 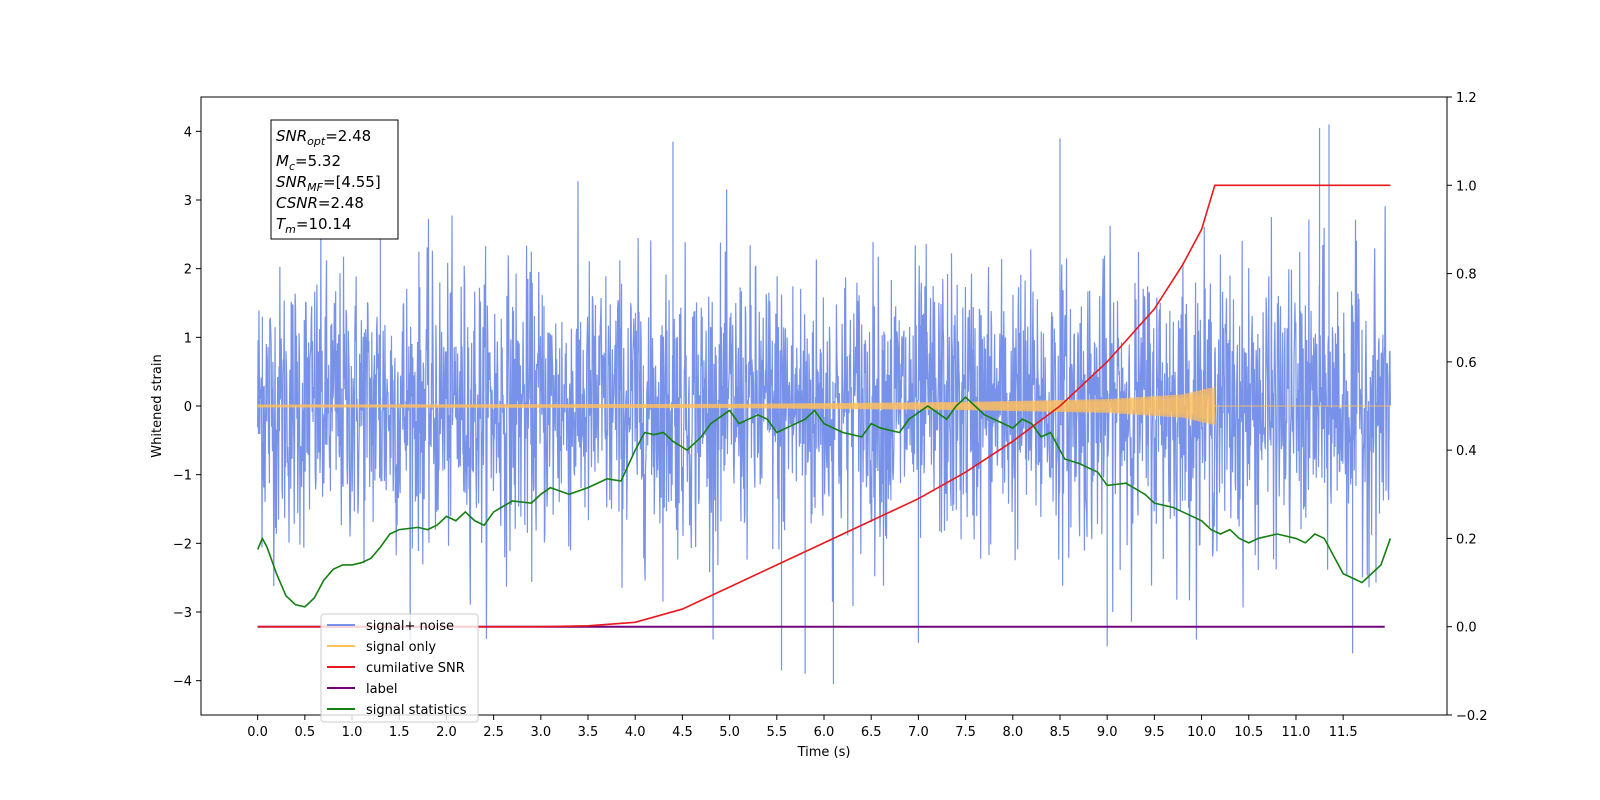 What do you see at coordinates (540, 732) in the screenshot?
I see `x-tick-label: 3.0` at bounding box center [540, 732].